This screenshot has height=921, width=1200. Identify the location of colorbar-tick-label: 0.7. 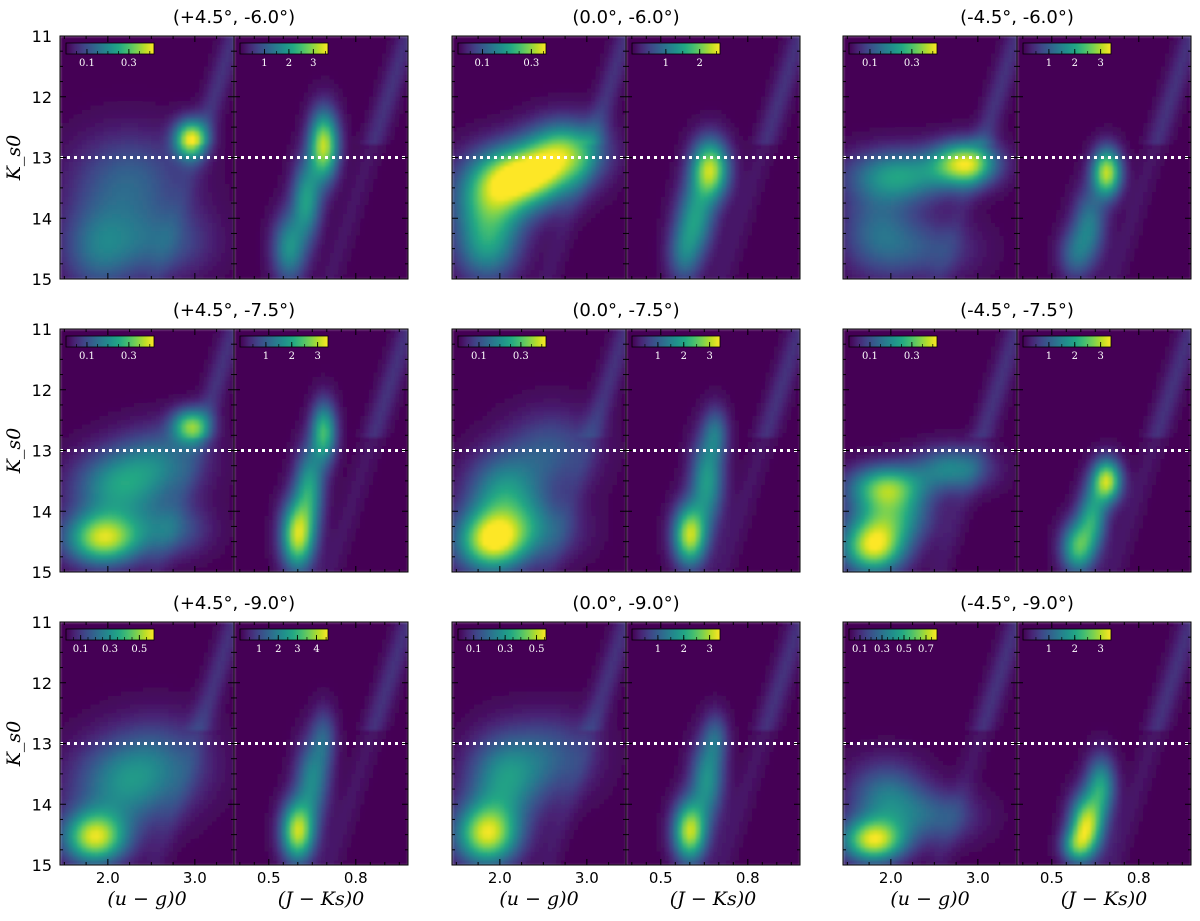
(926, 649).